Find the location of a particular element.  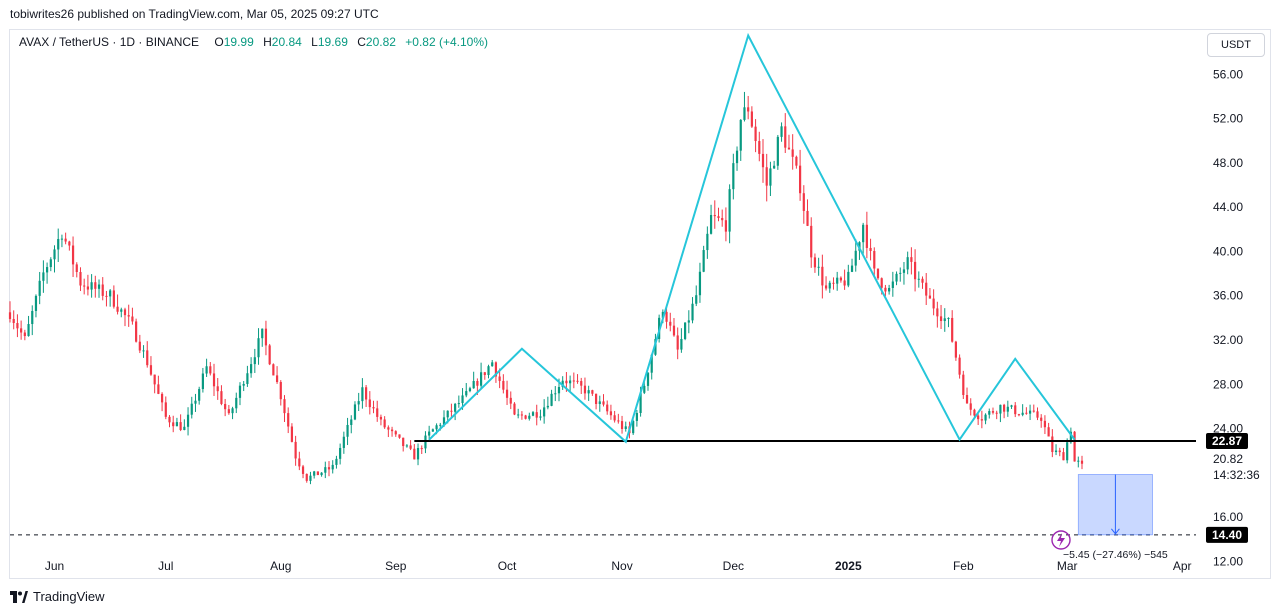

dividend-bolt-icon is located at coordinates (1061, 540).